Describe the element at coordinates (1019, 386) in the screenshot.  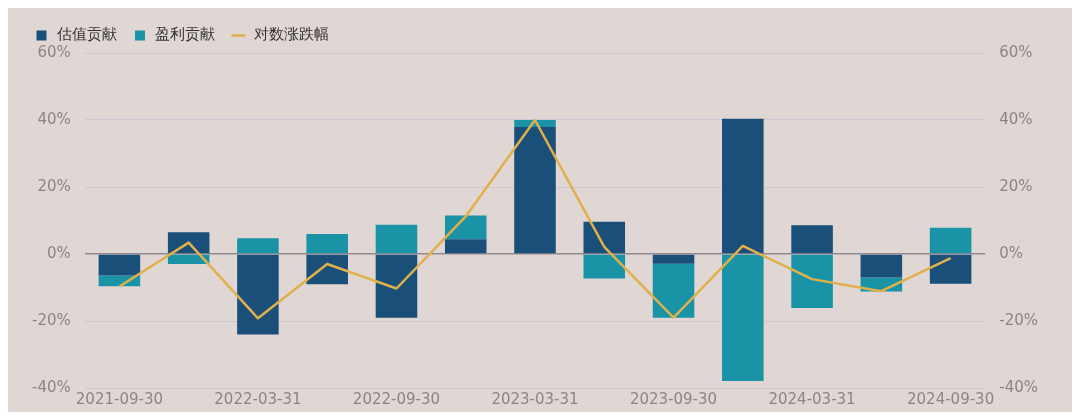
I see `y2-tick-label: -40%` at that location.